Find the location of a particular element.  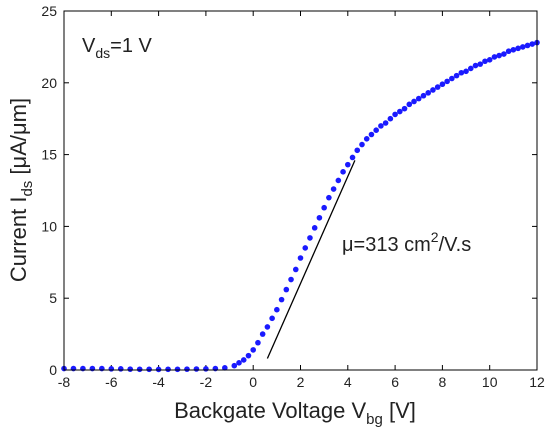

mobility-annotation: μ=313 cm2/V.s is located at coordinates (406, 242).